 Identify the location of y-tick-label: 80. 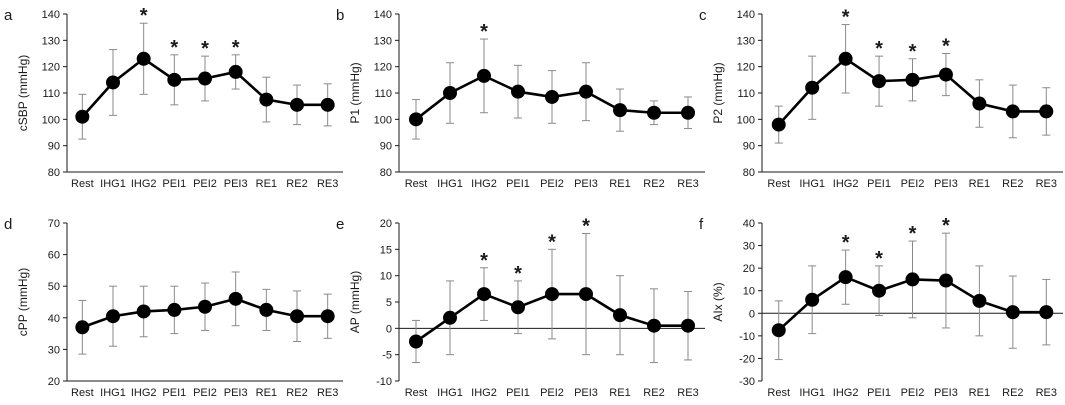
(749, 173).